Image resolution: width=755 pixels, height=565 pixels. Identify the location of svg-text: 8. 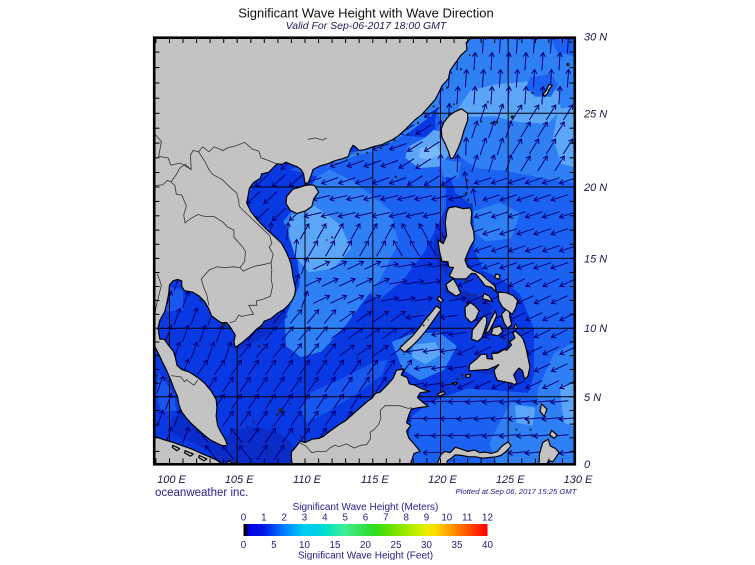
(406, 518).